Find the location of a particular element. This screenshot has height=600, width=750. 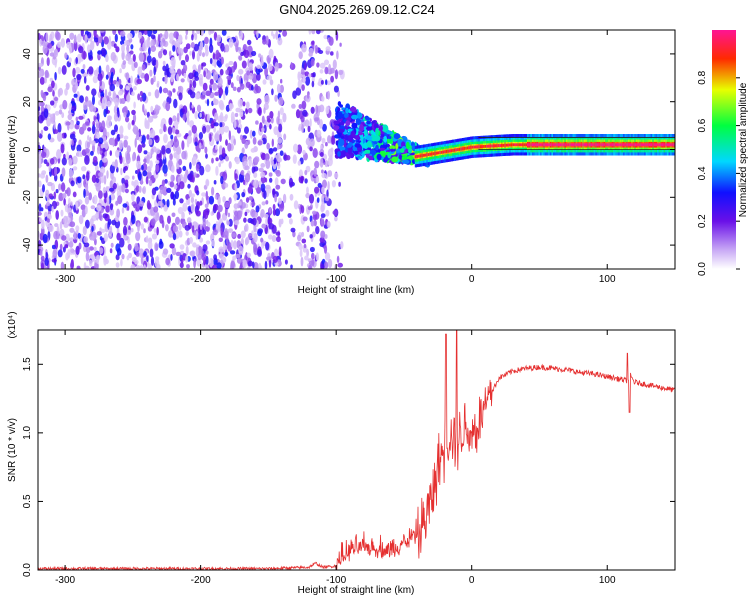

colorbar-tick-label: 0.6 is located at coordinates (702, 125).